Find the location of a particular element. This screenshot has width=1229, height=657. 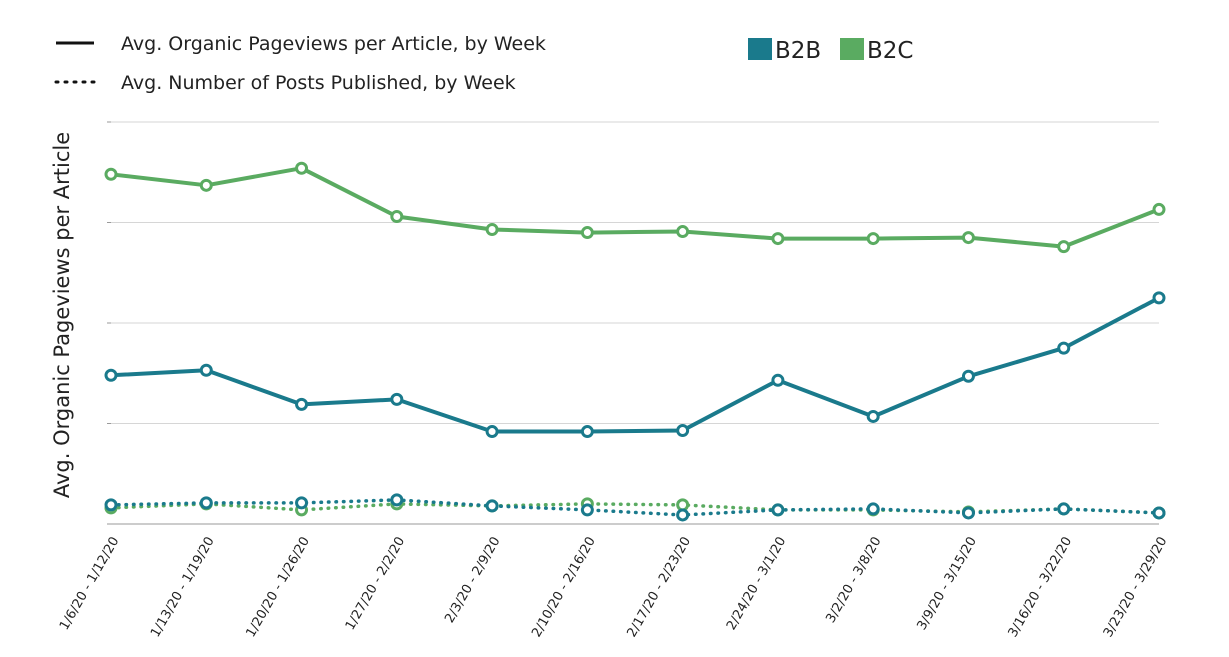

x-tick-label: 3/23/20 - 3/29/20 is located at coordinates (1136, 588).